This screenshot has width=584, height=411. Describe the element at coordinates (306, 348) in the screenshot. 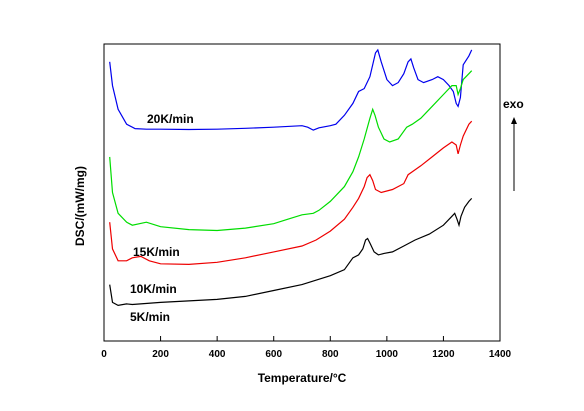

I see `x-axis: 0 200 400 600 800 1000 1200 1400` at that location.